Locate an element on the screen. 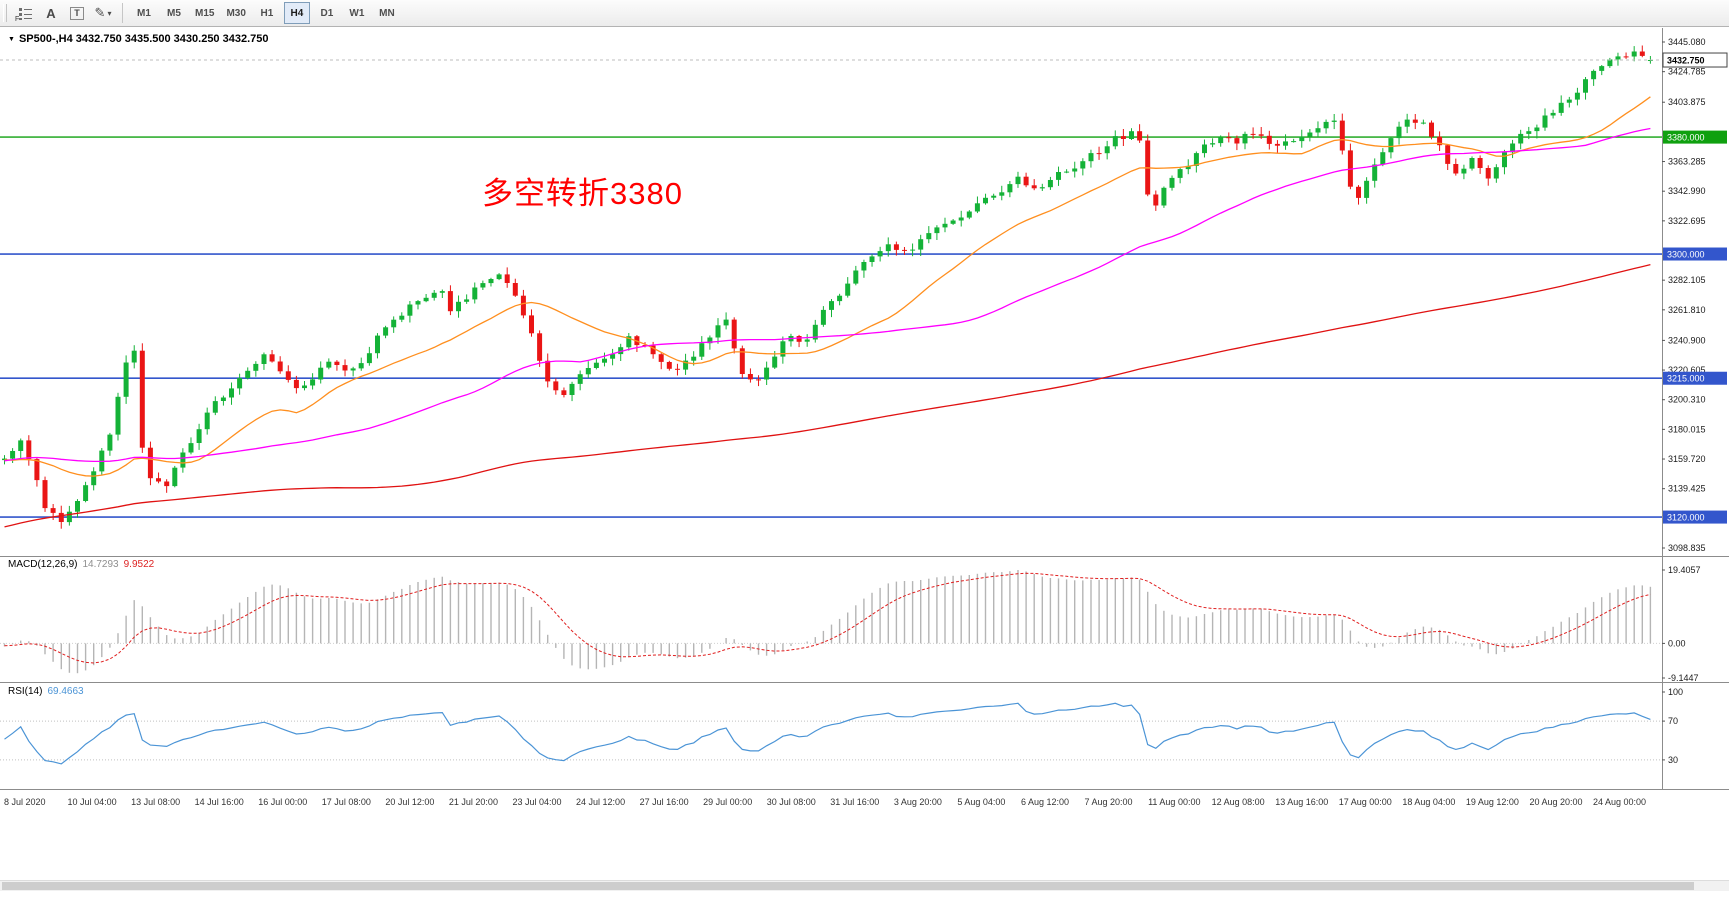 This screenshot has width=1729, height=897. time-axis-label: 20 Jul 12:00 is located at coordinates (409, 802).